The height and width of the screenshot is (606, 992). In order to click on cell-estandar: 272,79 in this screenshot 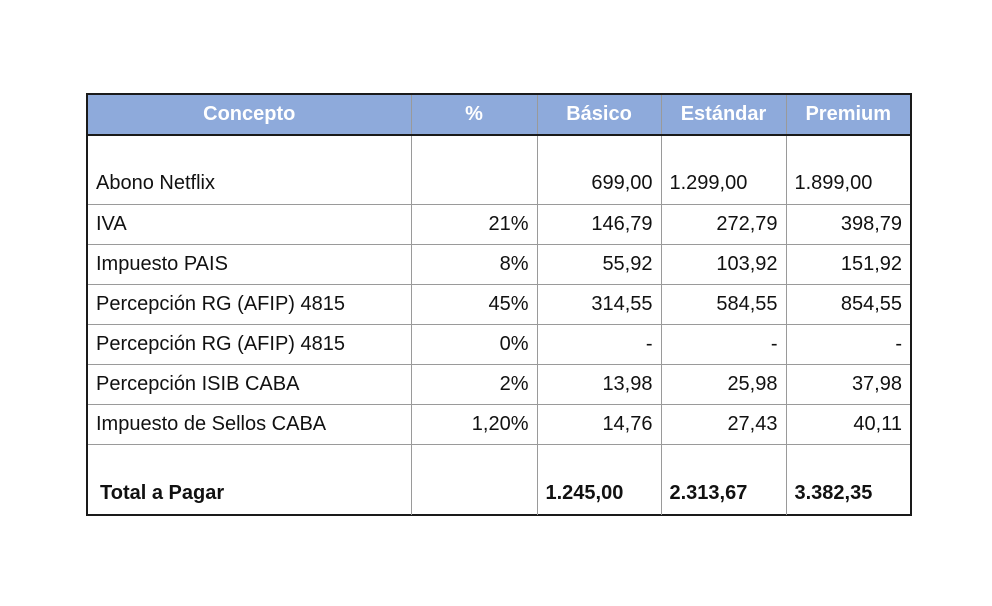, I will do `click(723, 224)`.